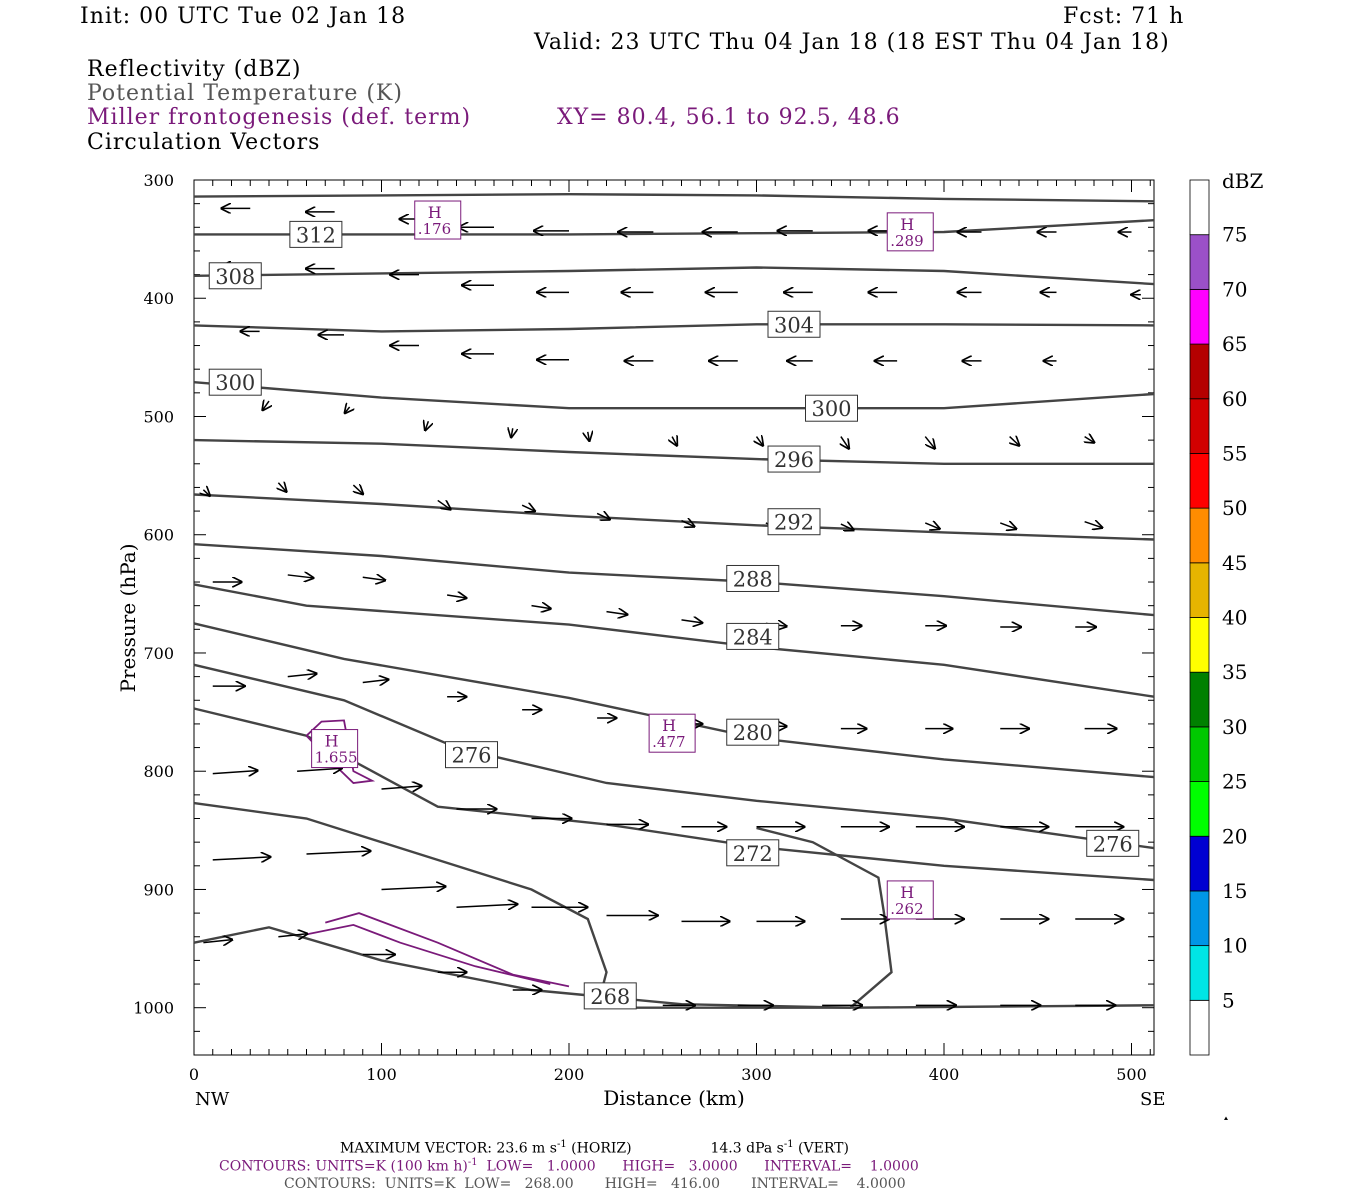 The image size is (1350, 1200). I want to click on frontogenesis-high-value: .289, so click(906, 241).